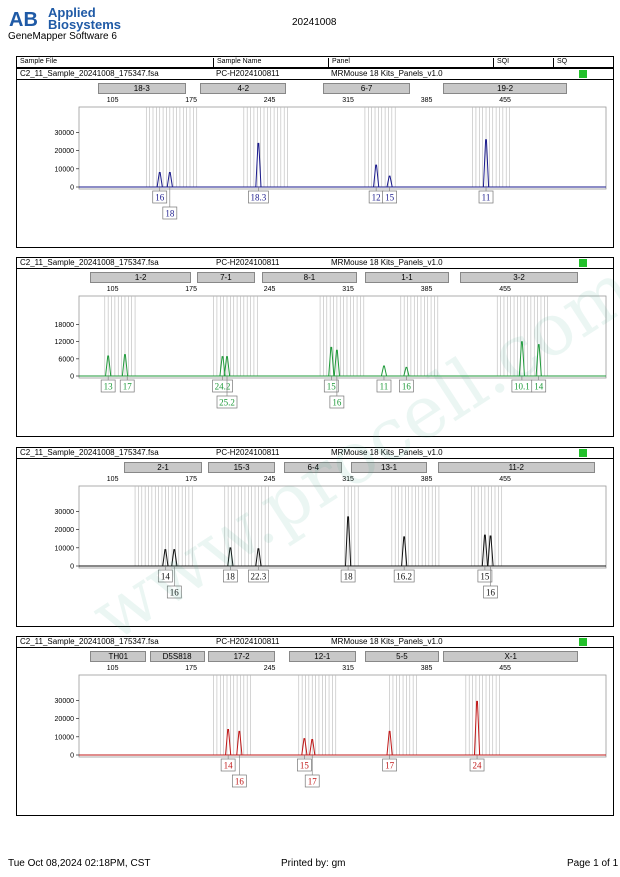 The height and width of the screenshot is (877, 620). Describe the element at coordinates (389, 467) in the screenshot. I see `marker-label: 13-1` at that location.